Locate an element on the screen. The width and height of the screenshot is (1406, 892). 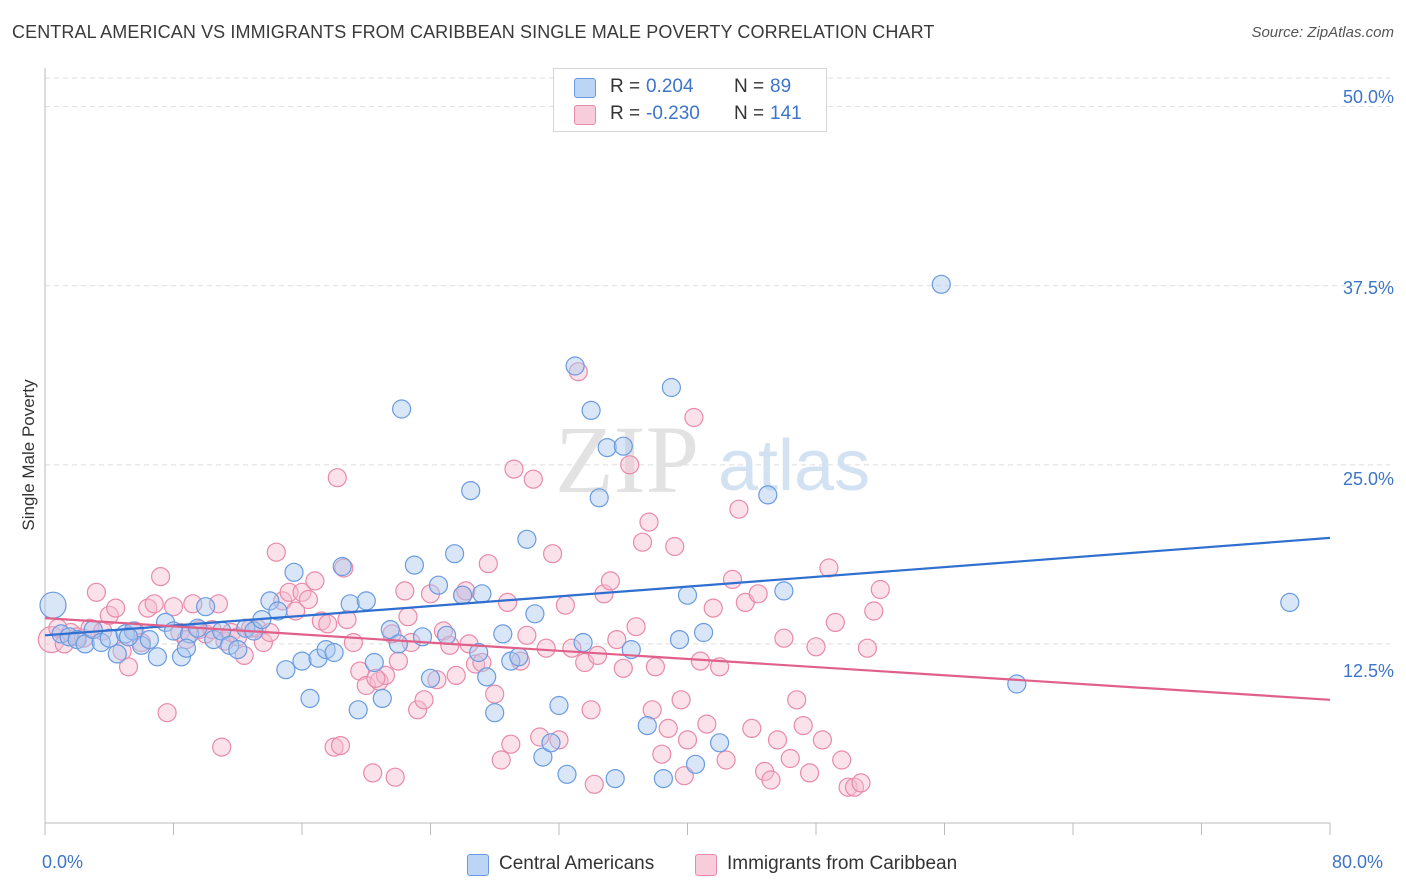
legend-label: Immigrants from Caribbean is located at coordinates (842, 863).